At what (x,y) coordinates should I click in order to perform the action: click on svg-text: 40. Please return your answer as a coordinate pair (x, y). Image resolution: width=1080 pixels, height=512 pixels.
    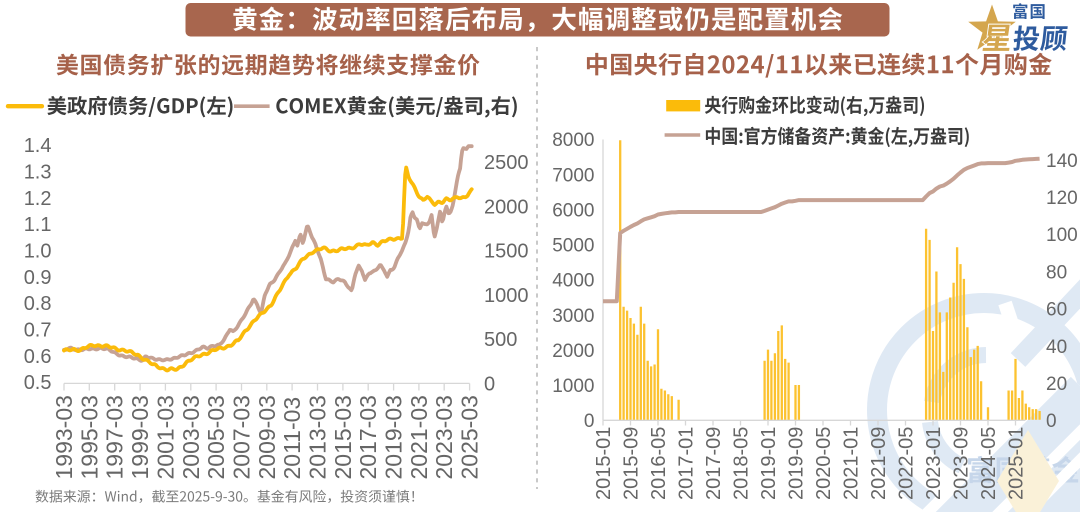
    Looking at the image, I should click on (1056, 347).